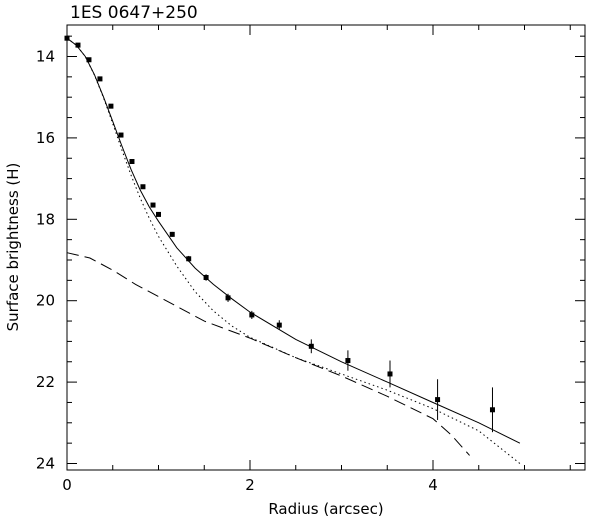 The image size is (600, 524). I want to click on y-tick-label: 22, so click(45, 382).